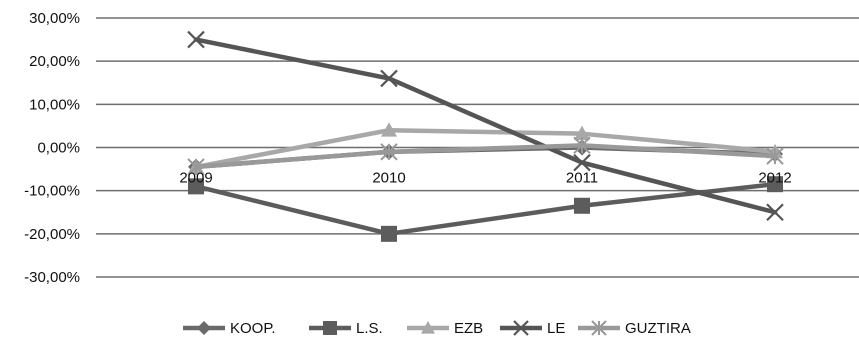 Image resolution: width=859 pixels, height=338 pixels. I want to click on series-l-s, so click(485, 209).